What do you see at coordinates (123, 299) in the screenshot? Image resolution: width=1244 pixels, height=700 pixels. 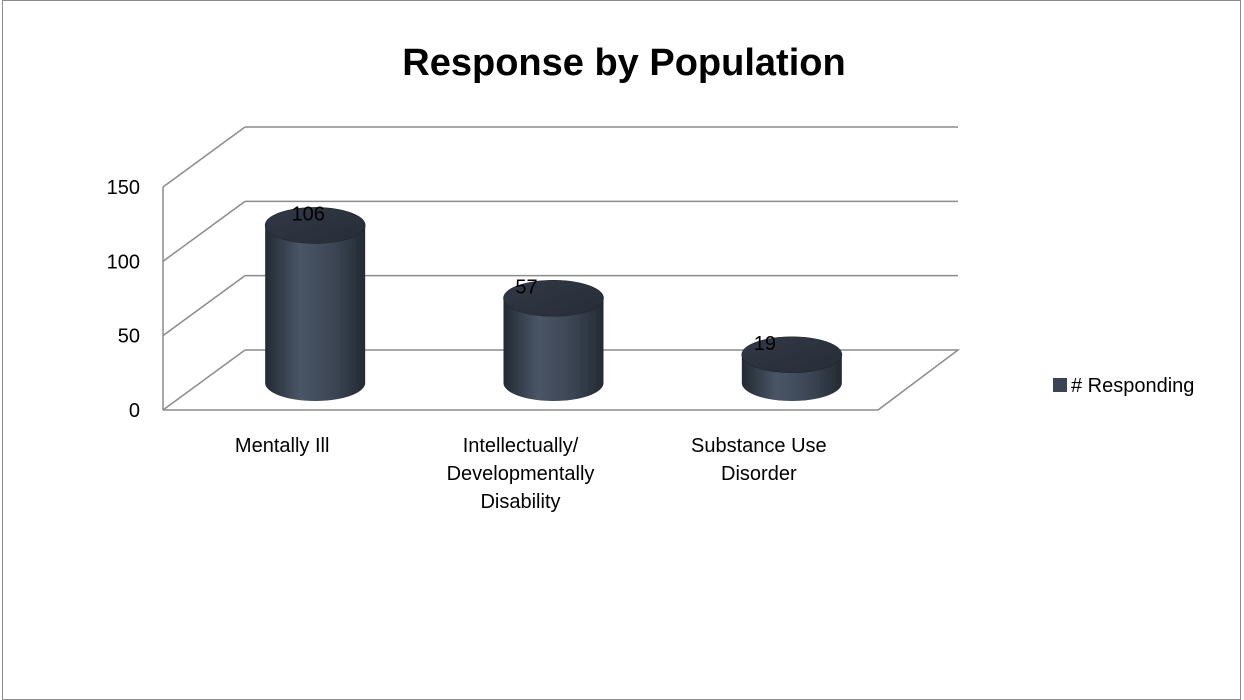 I see `y-axis-ticks: 0 50 100 150` at bounding box center [123, 299].